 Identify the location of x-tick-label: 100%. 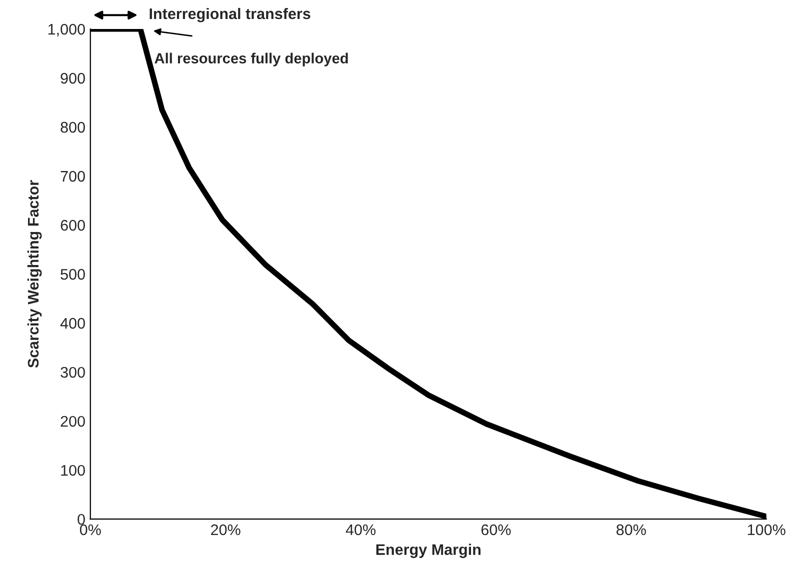
(767, 530).